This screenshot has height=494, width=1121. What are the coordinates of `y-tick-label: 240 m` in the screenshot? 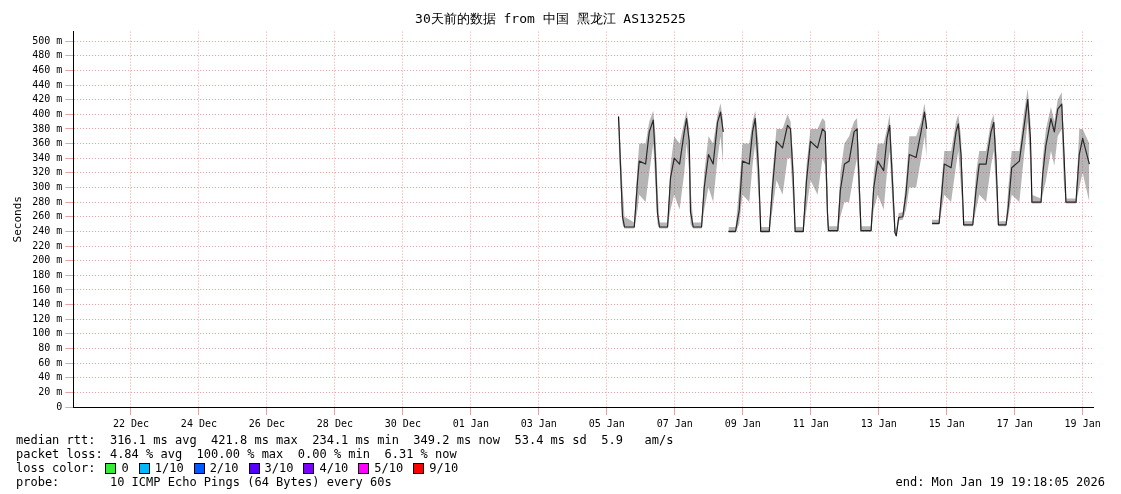 It's located at (47, 230).